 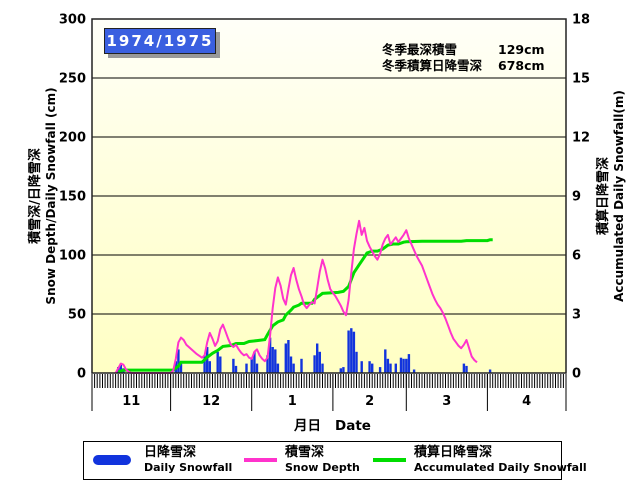 What do you see at coordinates (305, 452) in the screenshot?
I see `legend-snow-depth-ja: 積雪深` at bounding box center [305, 452].